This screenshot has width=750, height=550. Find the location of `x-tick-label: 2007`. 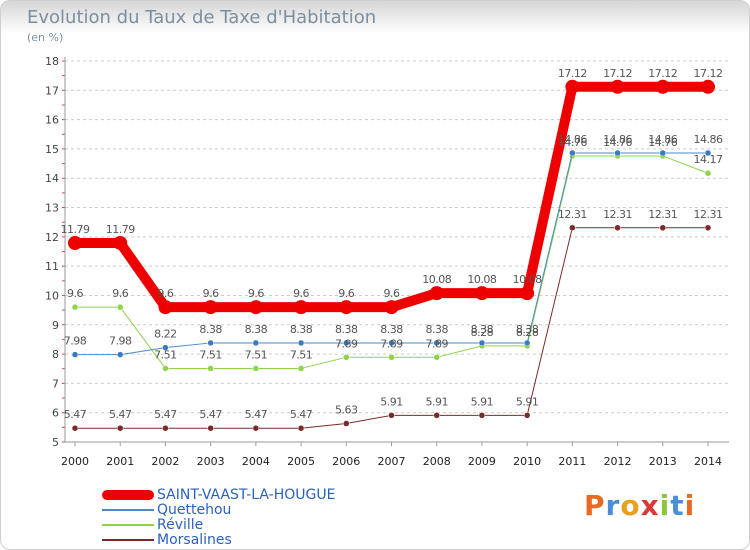

x-tick-label: 2007 is located at coordinates (392, 461).